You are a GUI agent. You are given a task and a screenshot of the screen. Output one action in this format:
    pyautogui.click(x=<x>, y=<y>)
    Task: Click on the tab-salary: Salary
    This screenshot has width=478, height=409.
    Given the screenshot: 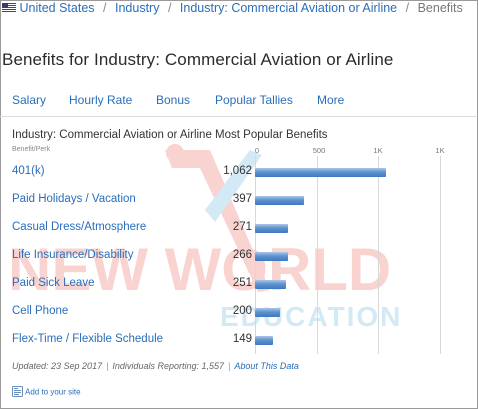 What is the action you would take?
    pyautogui.click(x=29, y=100)
    